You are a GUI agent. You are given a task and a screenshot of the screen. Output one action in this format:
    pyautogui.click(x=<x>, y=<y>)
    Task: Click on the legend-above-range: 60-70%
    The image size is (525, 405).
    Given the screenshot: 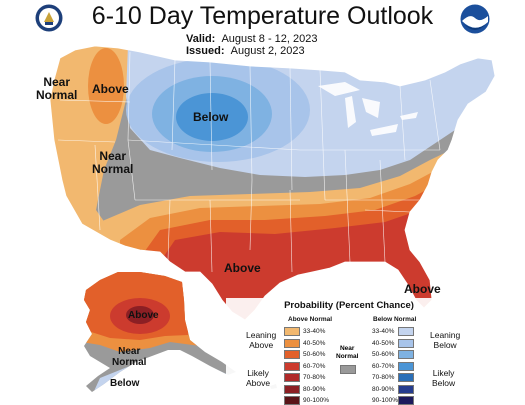 What is the action you would take?
    pyautogui.click(x=314, y=366)
    